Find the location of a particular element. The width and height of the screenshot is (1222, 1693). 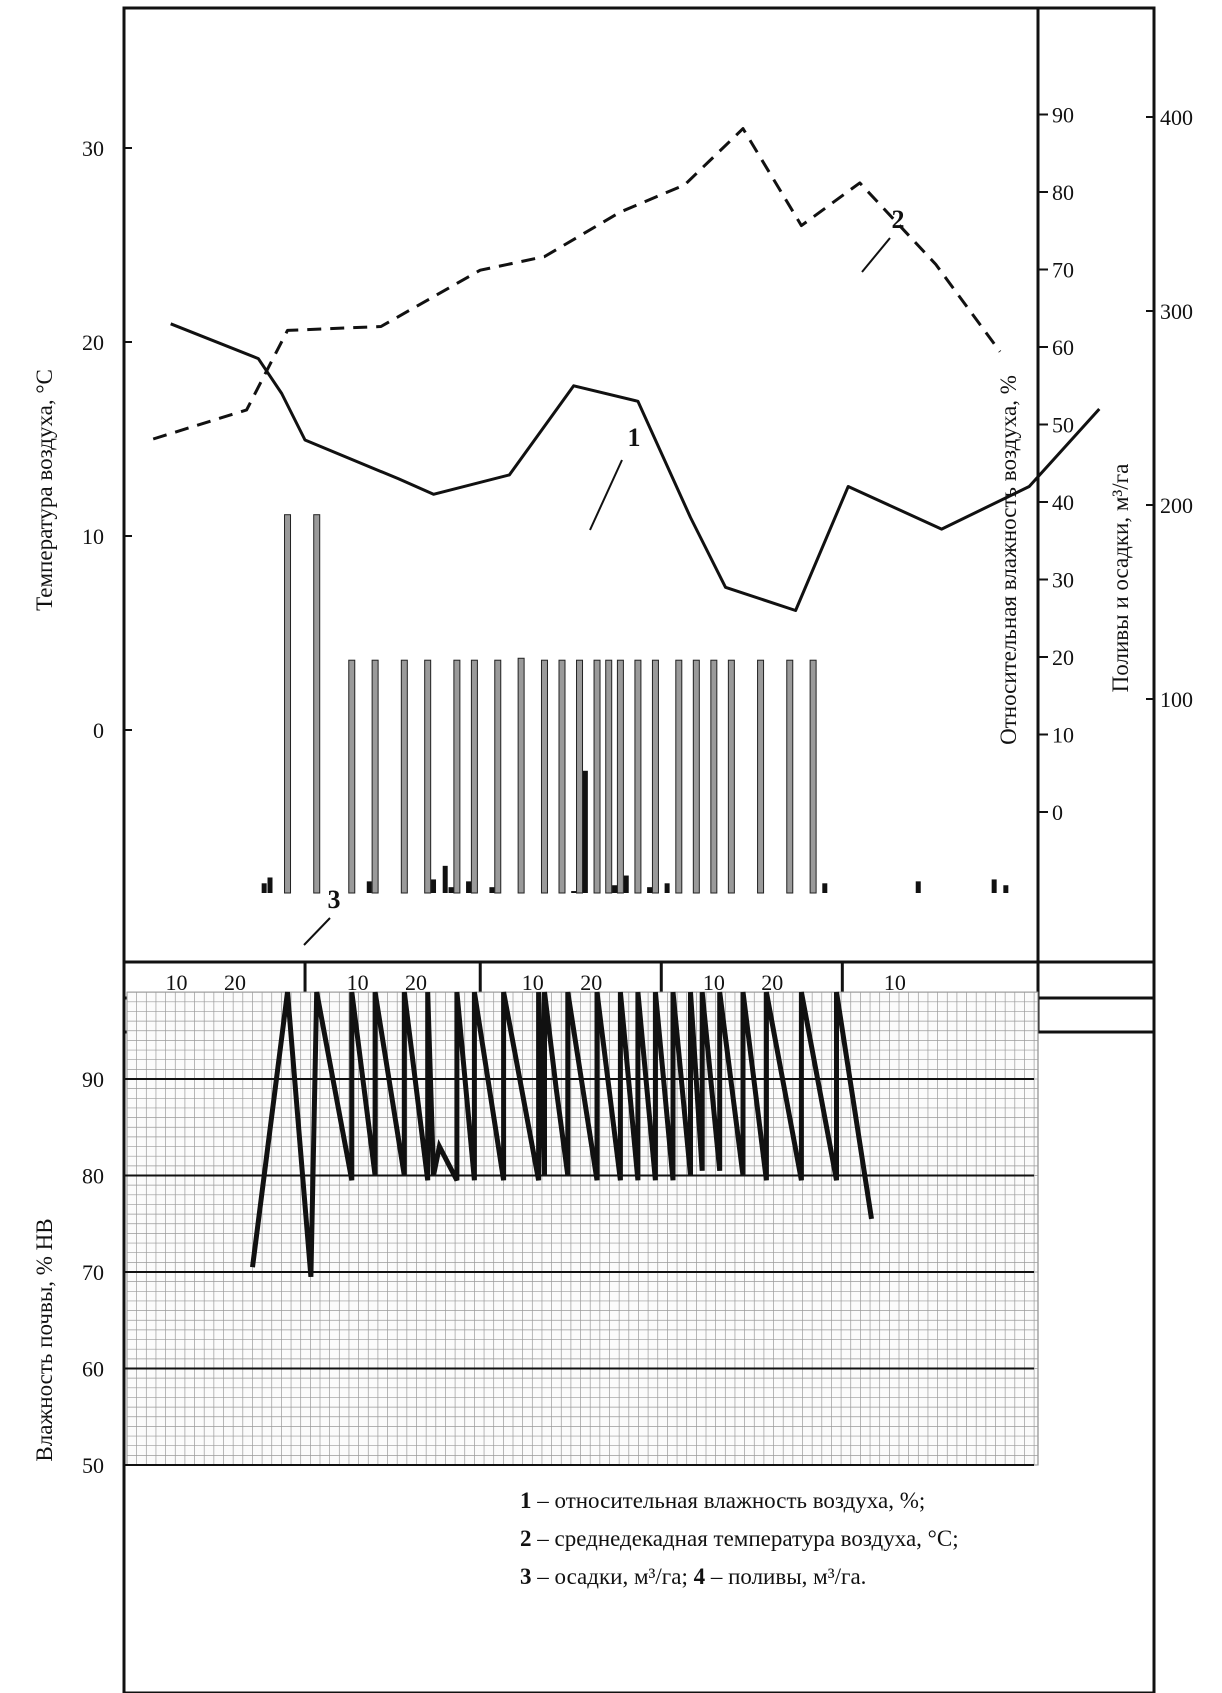

legend-num-2: 2 is located at coordinates (526, 1538).